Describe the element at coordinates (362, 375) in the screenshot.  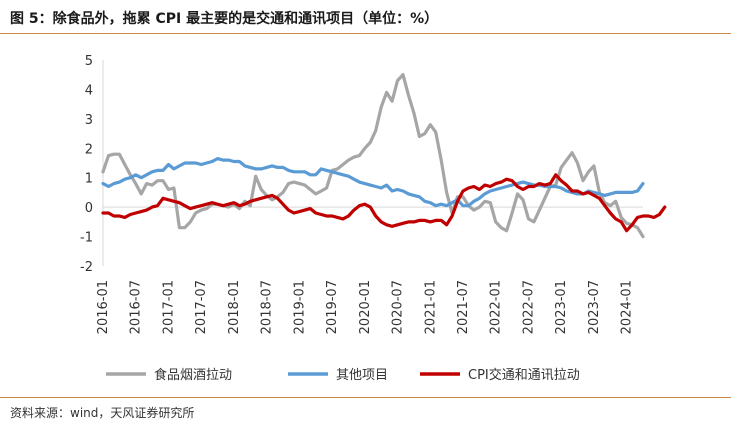
I see `legend-label-1: 其他项目` at that location.